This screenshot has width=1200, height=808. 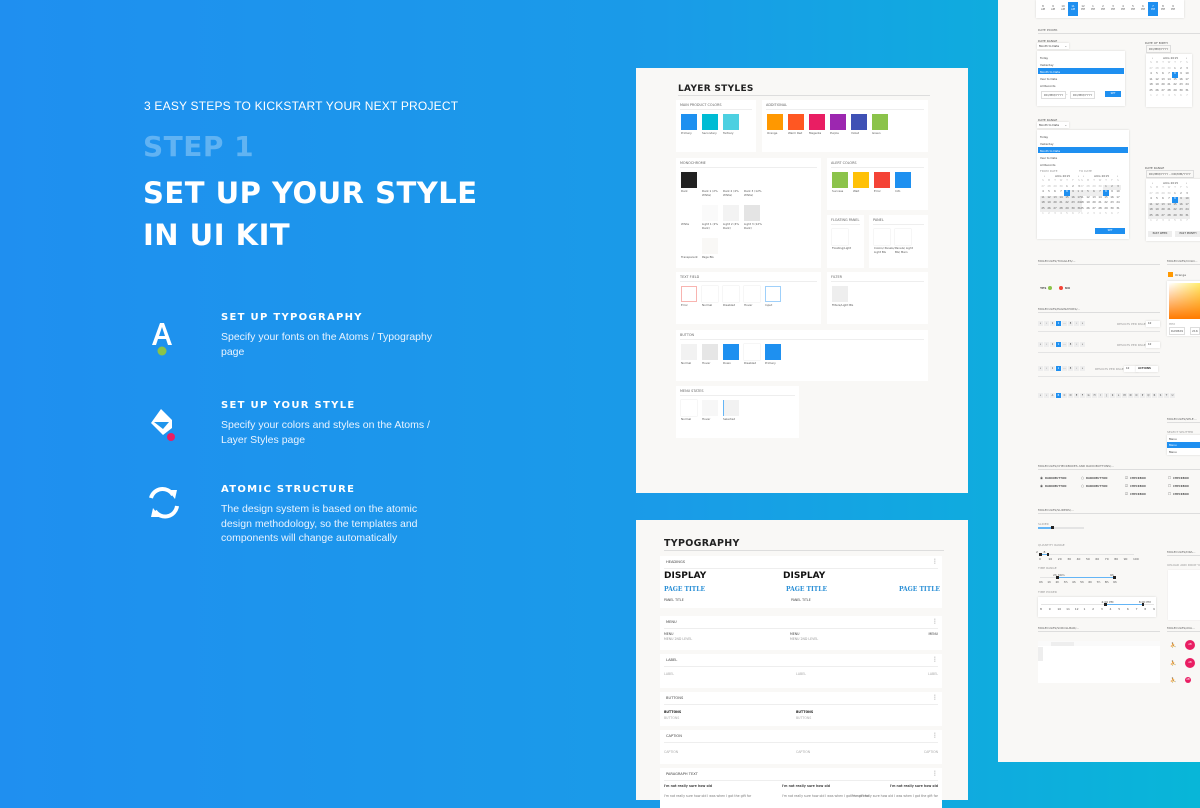 What do you see at coordinates (1133, 9) in the screenshot?
I see `time-slot: 5 PM` at bounding box center [1133, 9].